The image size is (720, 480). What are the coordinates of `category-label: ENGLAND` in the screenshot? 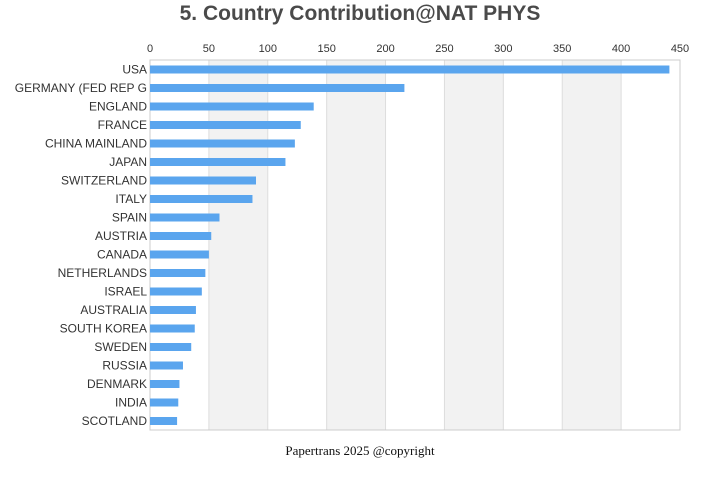 It's located at (118, 107).